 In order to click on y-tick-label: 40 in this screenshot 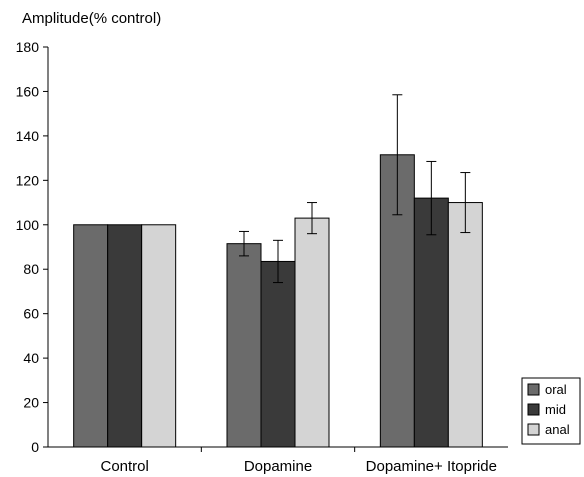, I will do `click(31, 358)`.